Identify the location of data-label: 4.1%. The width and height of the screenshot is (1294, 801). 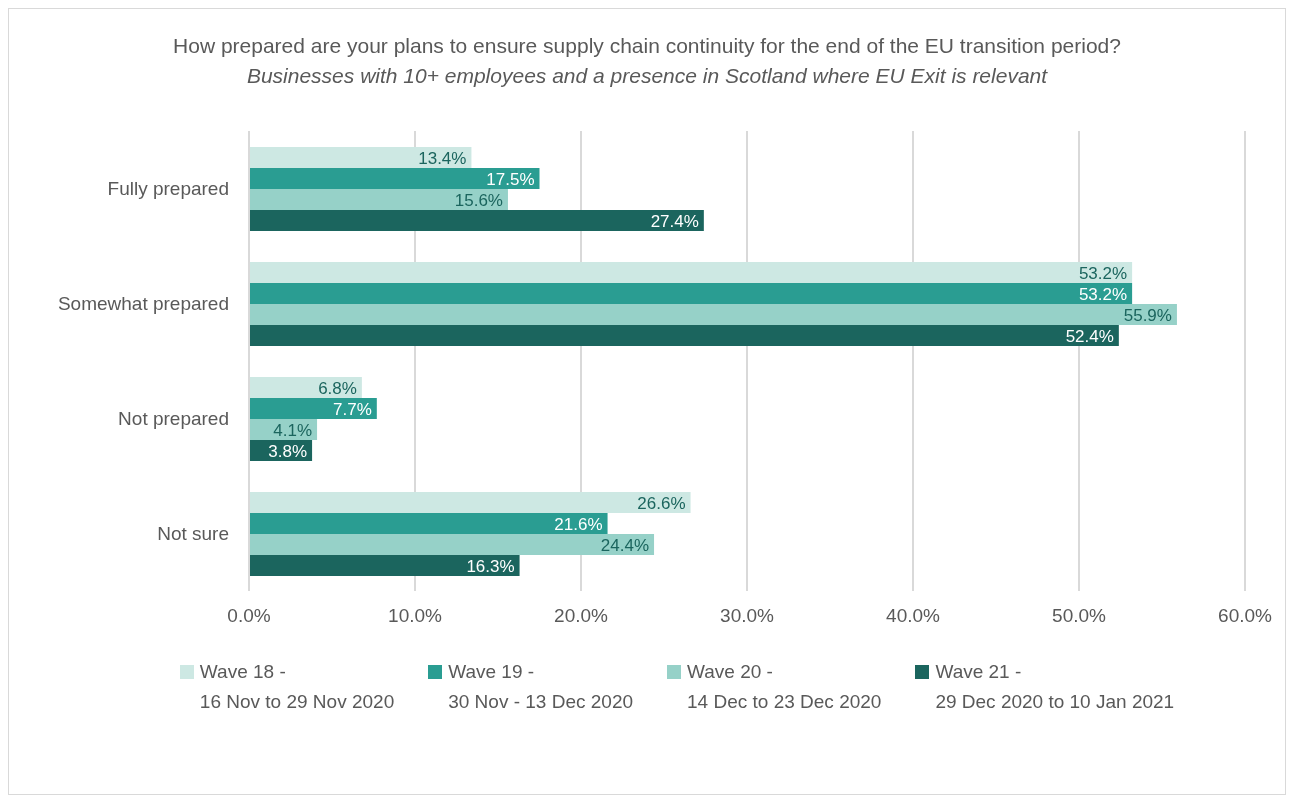
(293, 430).